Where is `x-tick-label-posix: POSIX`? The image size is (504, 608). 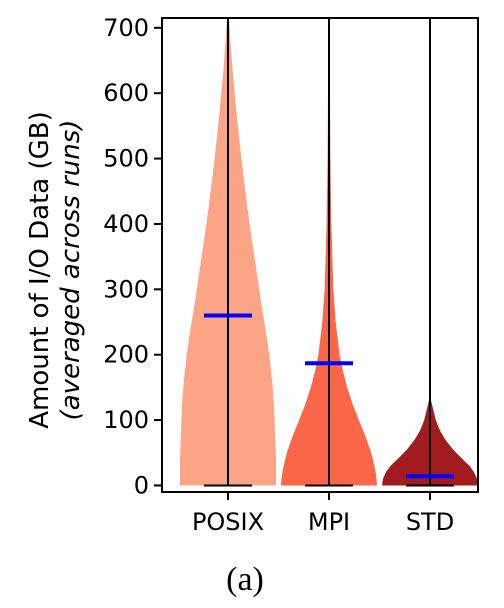 x-tick-label-posix: POSIX is located at coordinates (228, 522).